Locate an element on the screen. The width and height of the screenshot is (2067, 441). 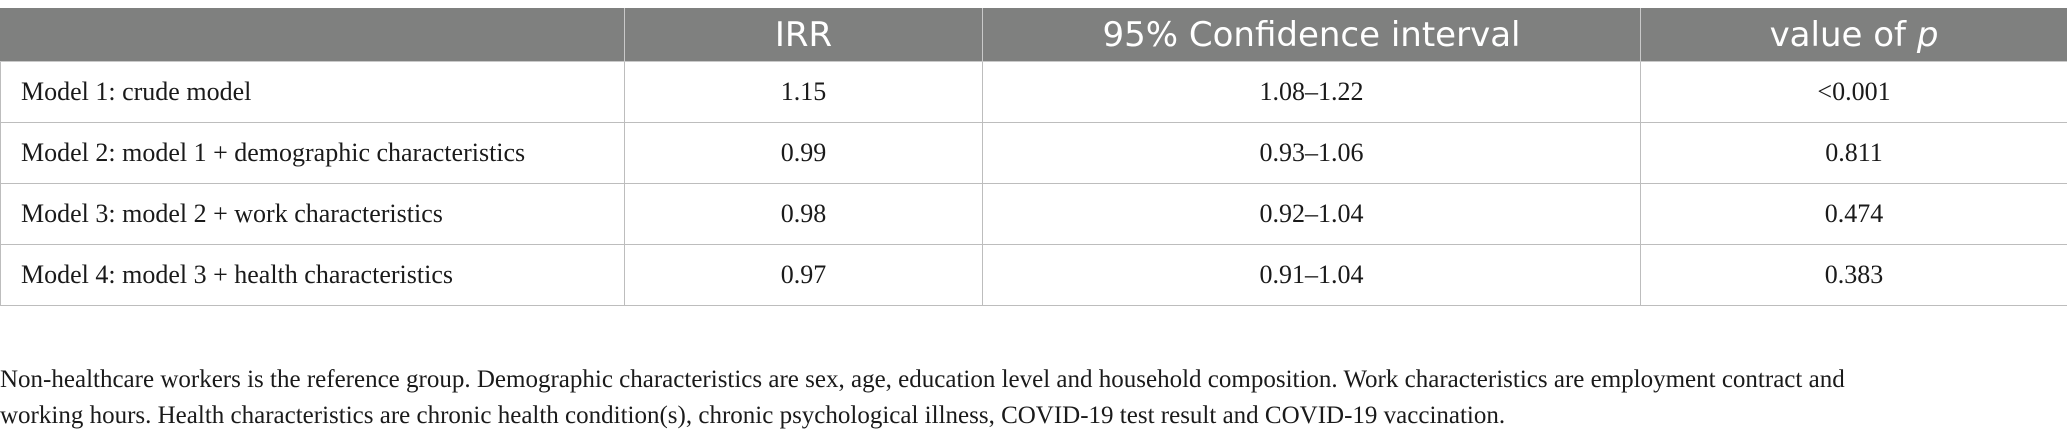
row-p: 0.474 is located at coordinates (1853, 214).